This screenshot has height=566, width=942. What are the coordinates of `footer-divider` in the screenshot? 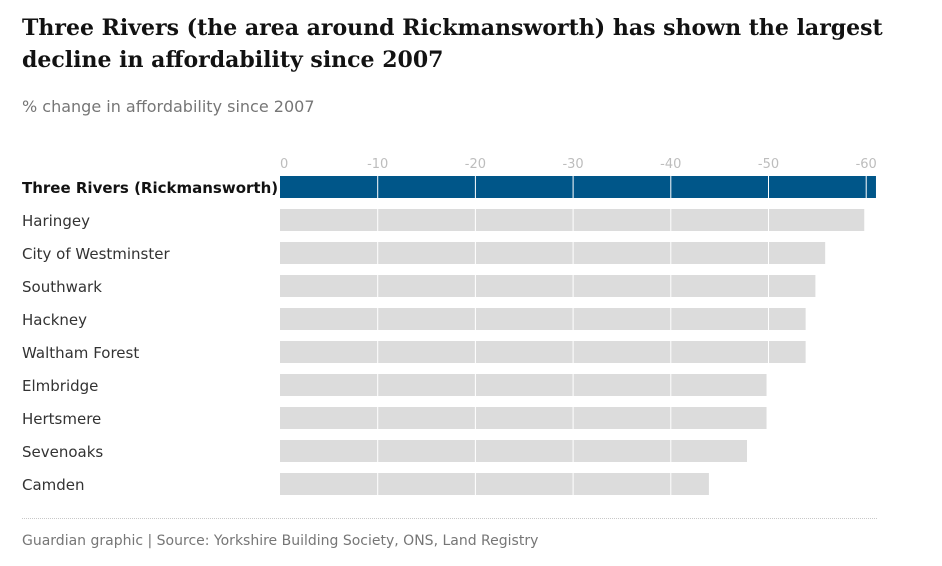 It's located at (449, 518).